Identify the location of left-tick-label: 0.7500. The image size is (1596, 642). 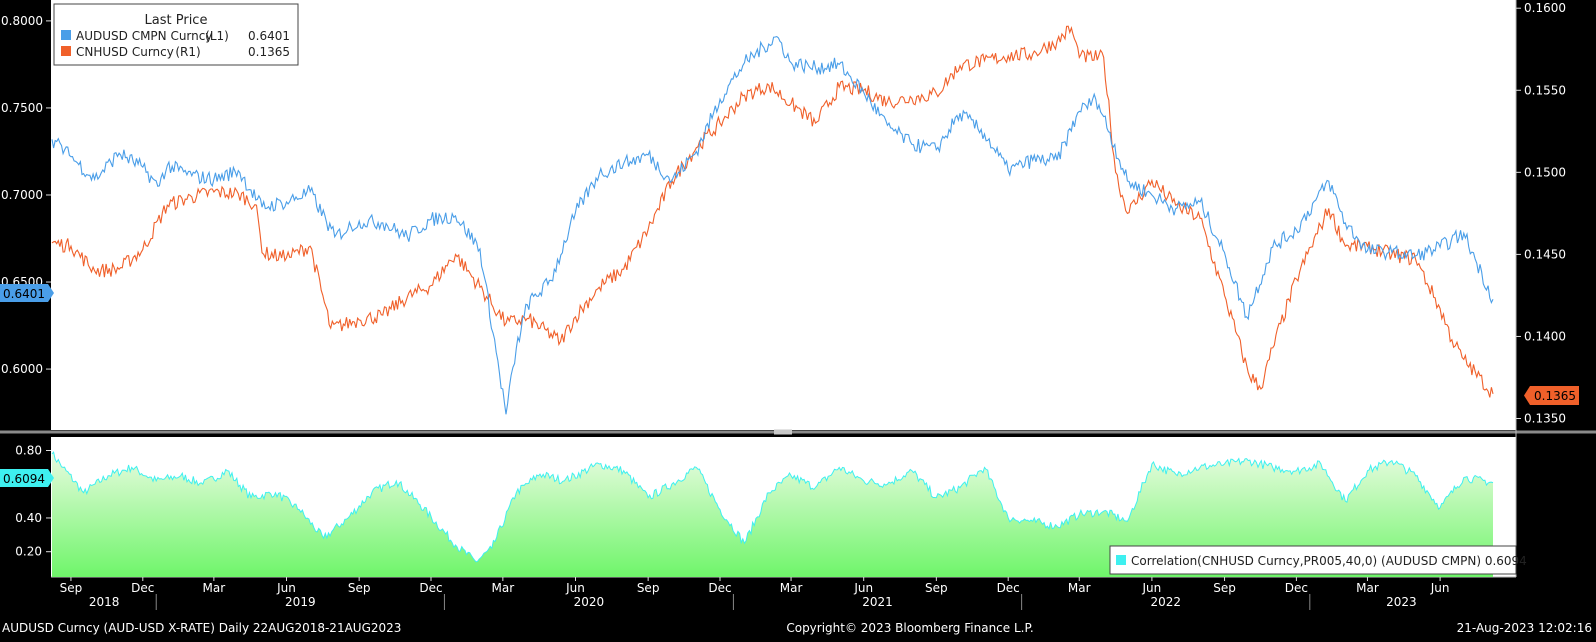
(22, 108).